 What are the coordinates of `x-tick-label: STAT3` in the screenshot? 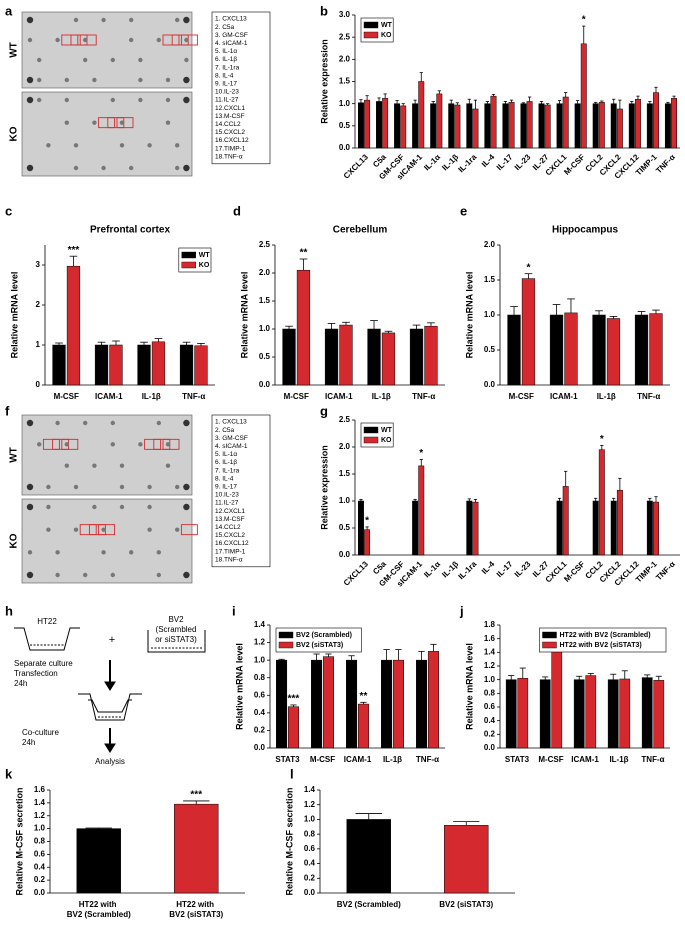 It's located at (287, 759).